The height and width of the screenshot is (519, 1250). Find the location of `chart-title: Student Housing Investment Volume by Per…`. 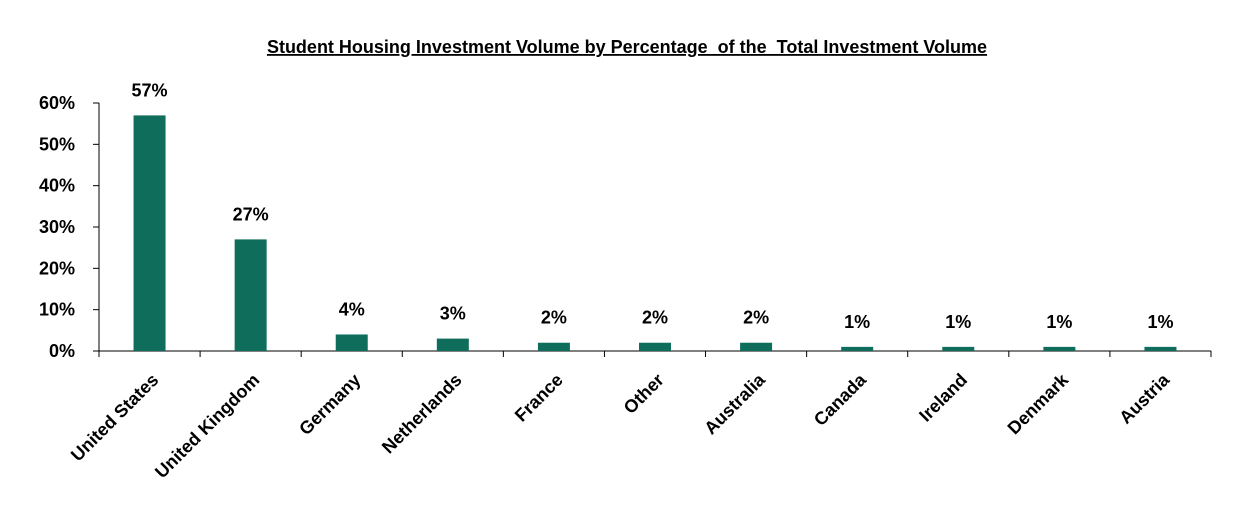

chart-title: Student Housing Investment Volume by Per… is located at coordinates (627, 47).